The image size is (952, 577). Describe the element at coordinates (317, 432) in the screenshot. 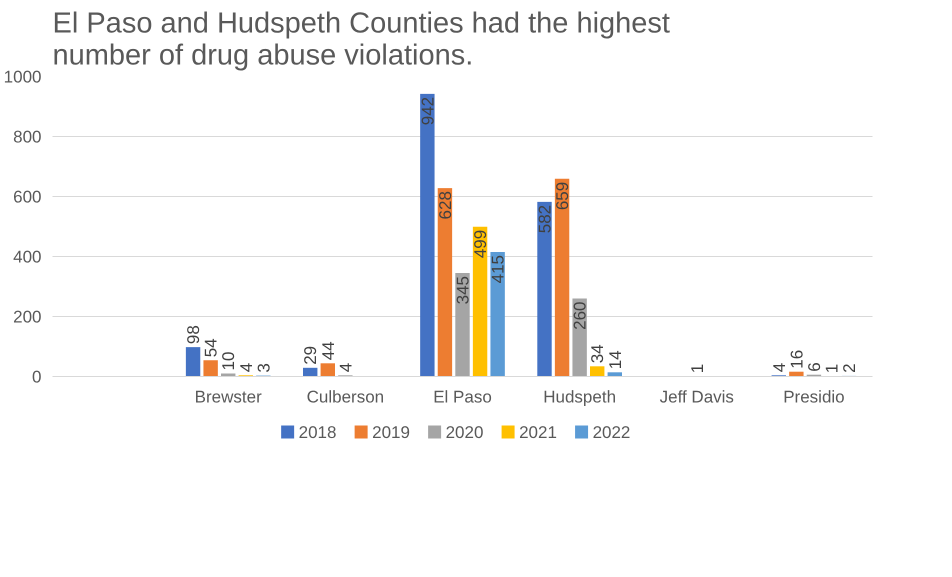

I see `legend-label: 2018` at that location.